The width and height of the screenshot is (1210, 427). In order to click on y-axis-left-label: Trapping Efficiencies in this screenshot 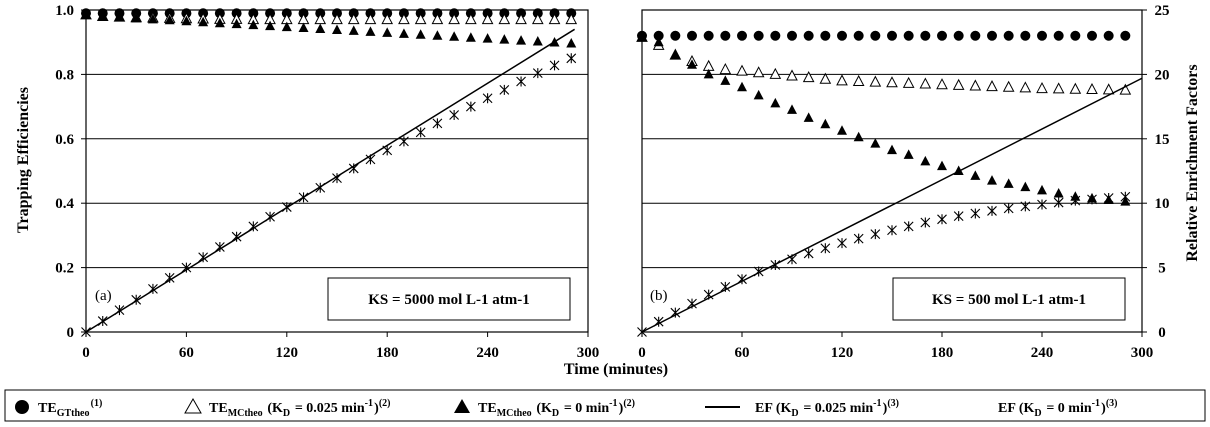, I will do `click(23, 160)`.